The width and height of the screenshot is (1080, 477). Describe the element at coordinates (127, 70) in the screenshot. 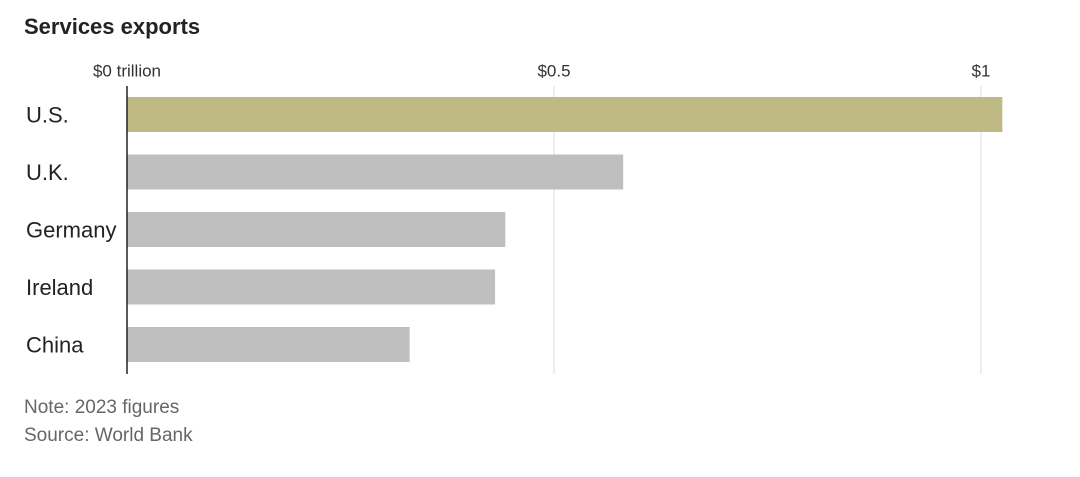

I see `x-tick-label: $0 trillion` at that location.